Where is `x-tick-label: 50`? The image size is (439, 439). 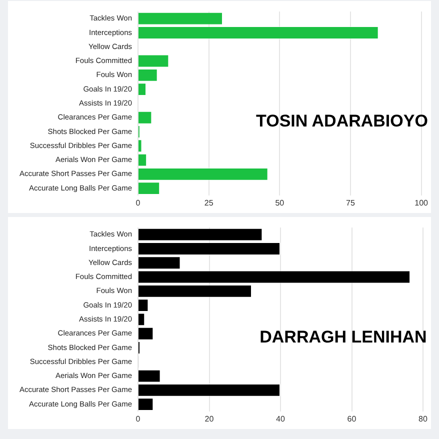 x-tick-label: 50 is located at coordinates (280, 203).